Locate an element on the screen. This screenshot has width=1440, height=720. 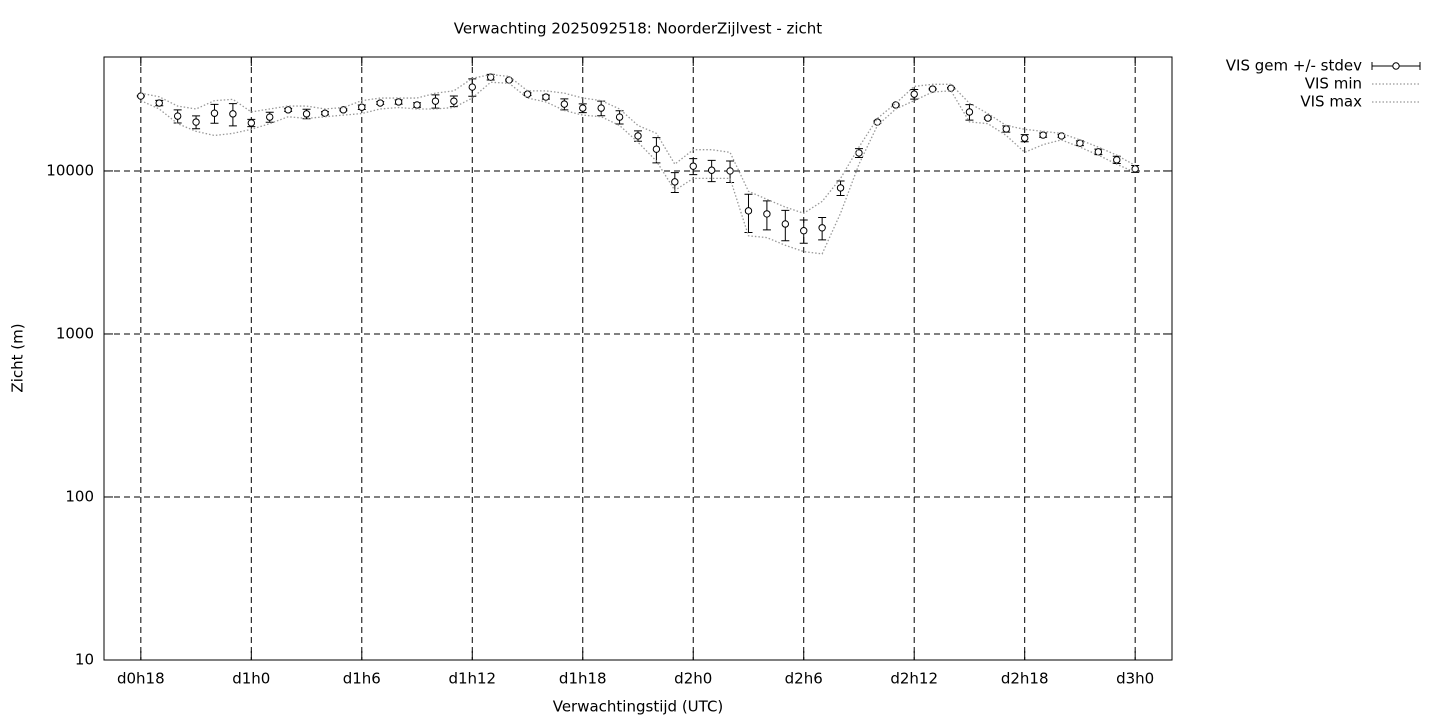
x-tick-label: d3h0 is located at coordinates (1135, 679).